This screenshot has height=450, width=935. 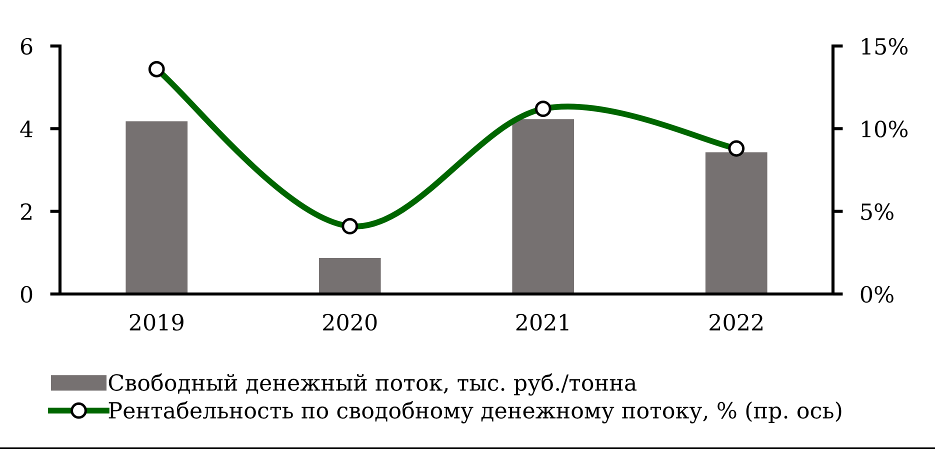 I want to click on legend-label: Свободный денежный поток, тыс. руб./тонна, so click(x=372, y=384).